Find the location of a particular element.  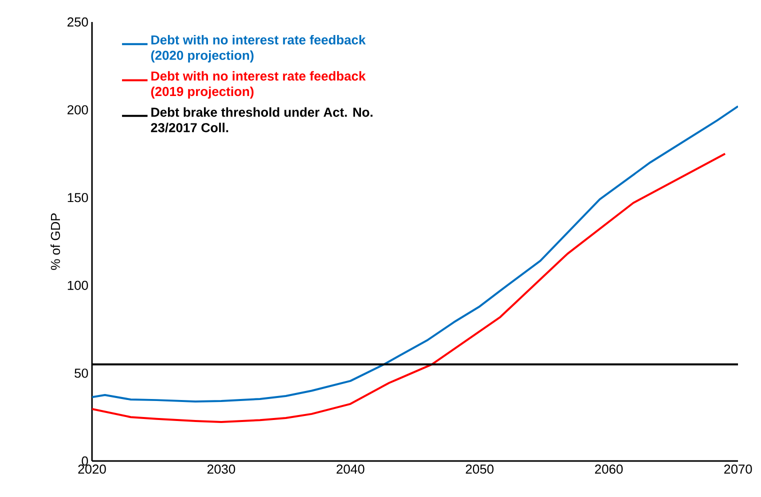

y-axis-title: % of GDP is located at coordinates (55, 241).